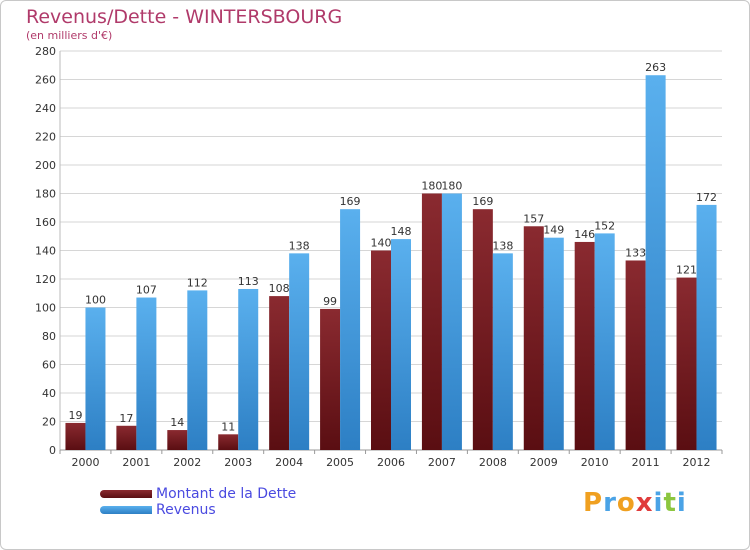 The image size is (750, 550). What do you see at coordinates (69, 35) in the screenshot?
I see `chart-subtitle: (en milliers d'€)` at bounding box center [69, 35].